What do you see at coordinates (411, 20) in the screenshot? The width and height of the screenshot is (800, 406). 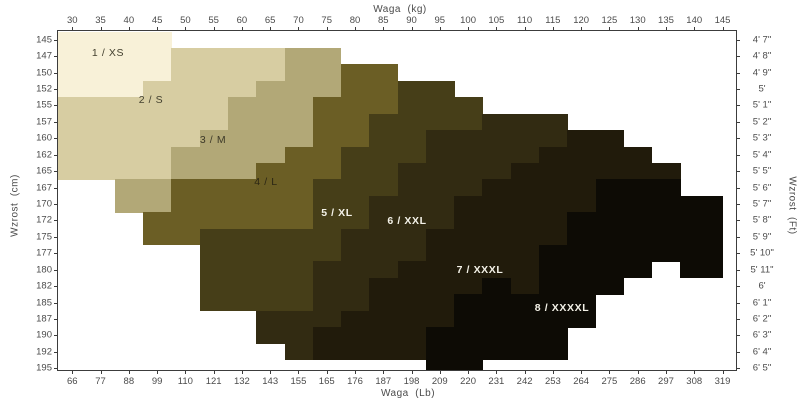 I see `kg-tick-label: 90` at bounding box center [411, 20].